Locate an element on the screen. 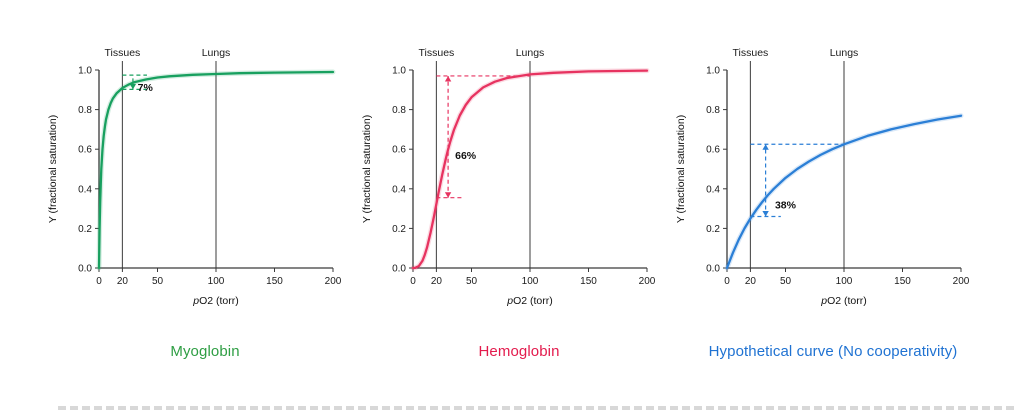 This screenshot has width=1014, height=414. slide-border-dashes is located at coordinates (536, 408).